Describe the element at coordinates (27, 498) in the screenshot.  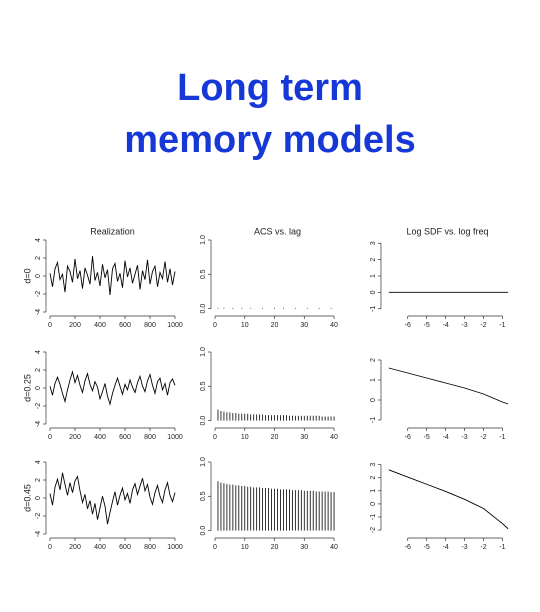
I see `y-axis-label: d=0.45` at that location.